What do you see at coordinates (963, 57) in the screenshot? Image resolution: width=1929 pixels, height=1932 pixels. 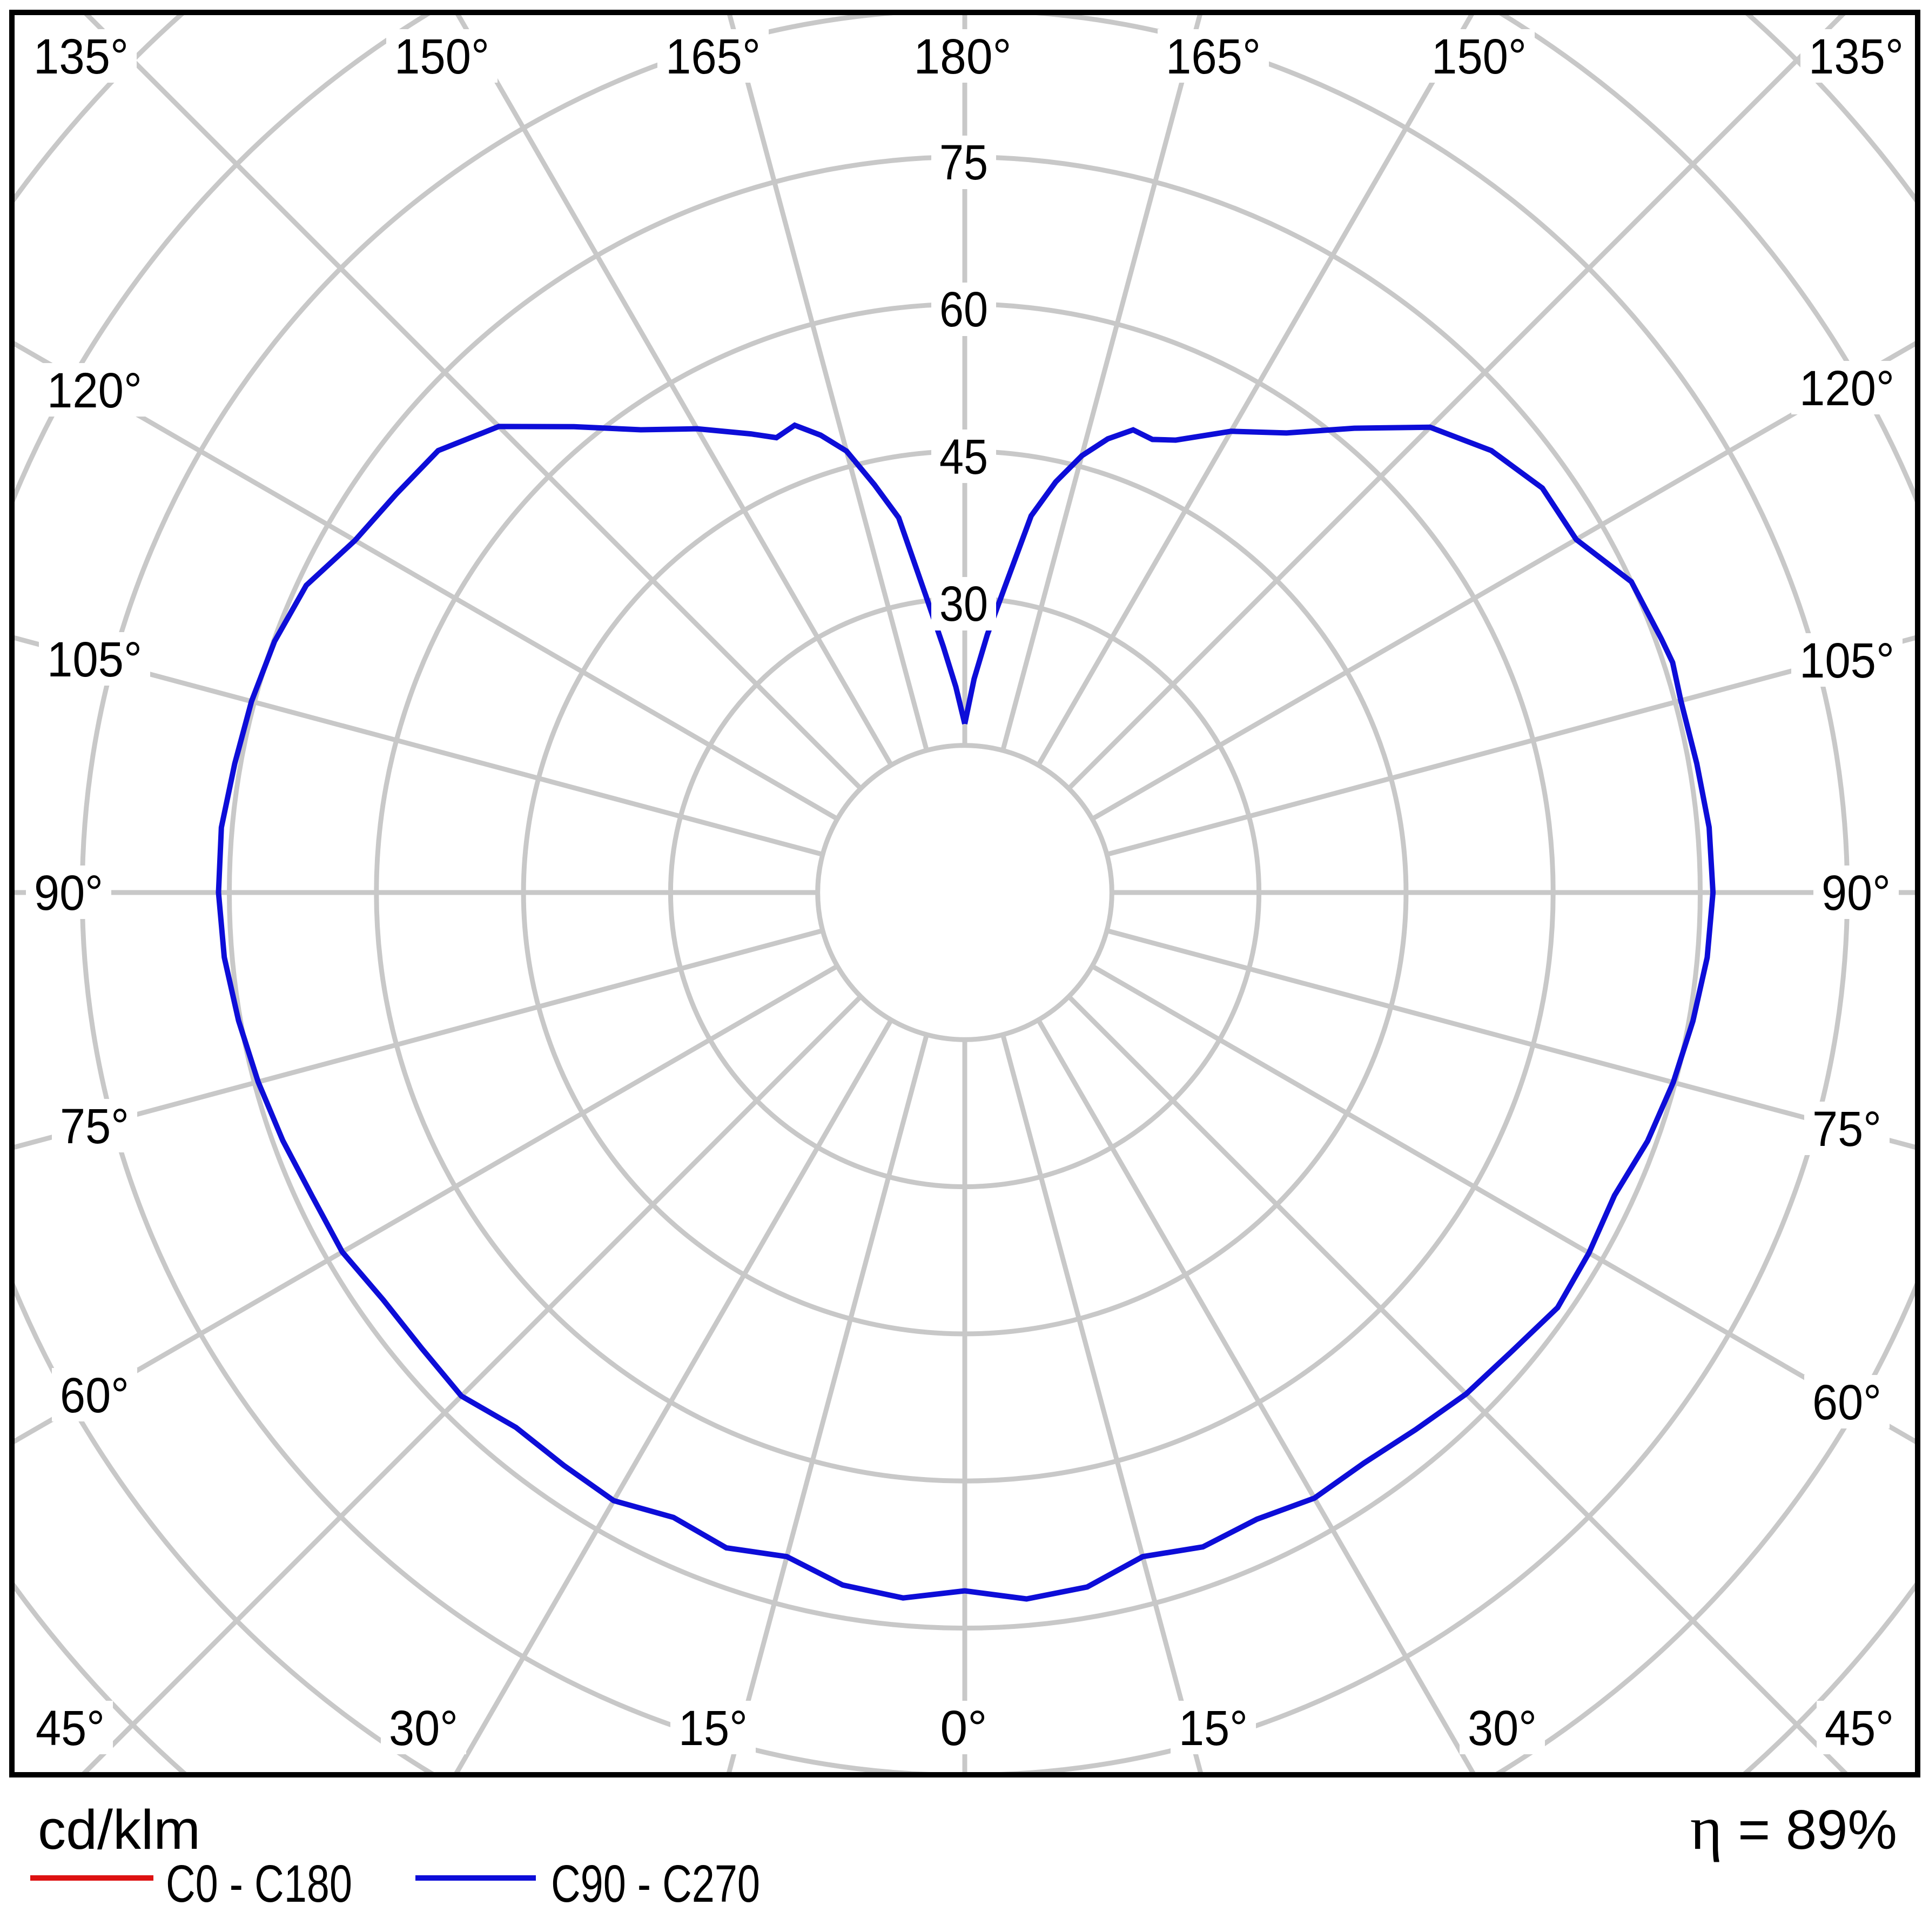 I see `svg-text: 180°` at bounding box center [963, 57].